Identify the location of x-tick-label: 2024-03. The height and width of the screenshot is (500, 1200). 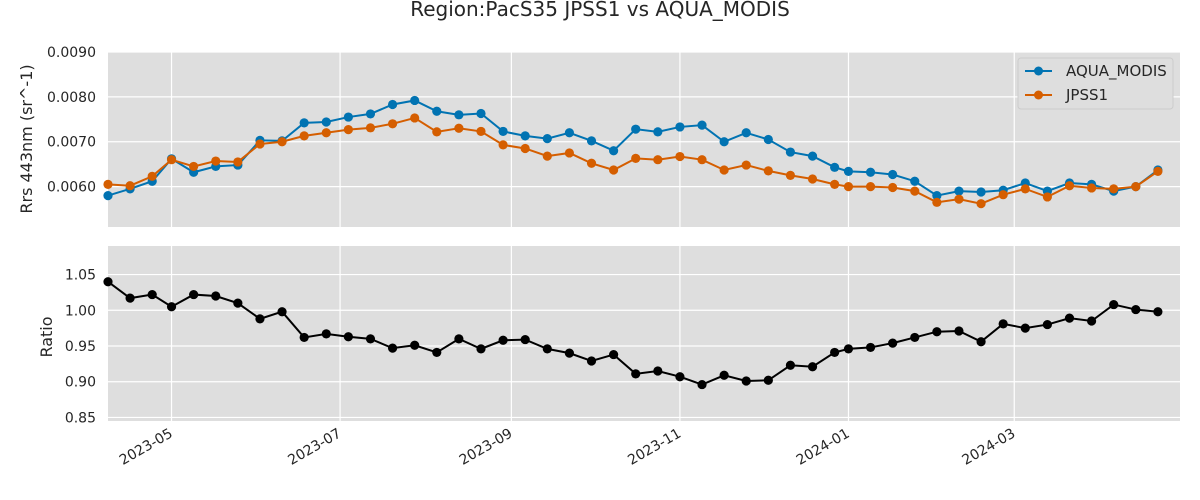
(989, 447).